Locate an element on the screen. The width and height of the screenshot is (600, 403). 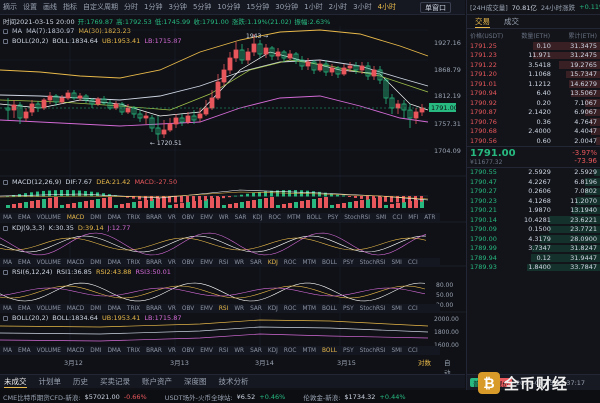
ask-row: 1790.76 0.36 4.7647 is located at coordinates (533, 122).